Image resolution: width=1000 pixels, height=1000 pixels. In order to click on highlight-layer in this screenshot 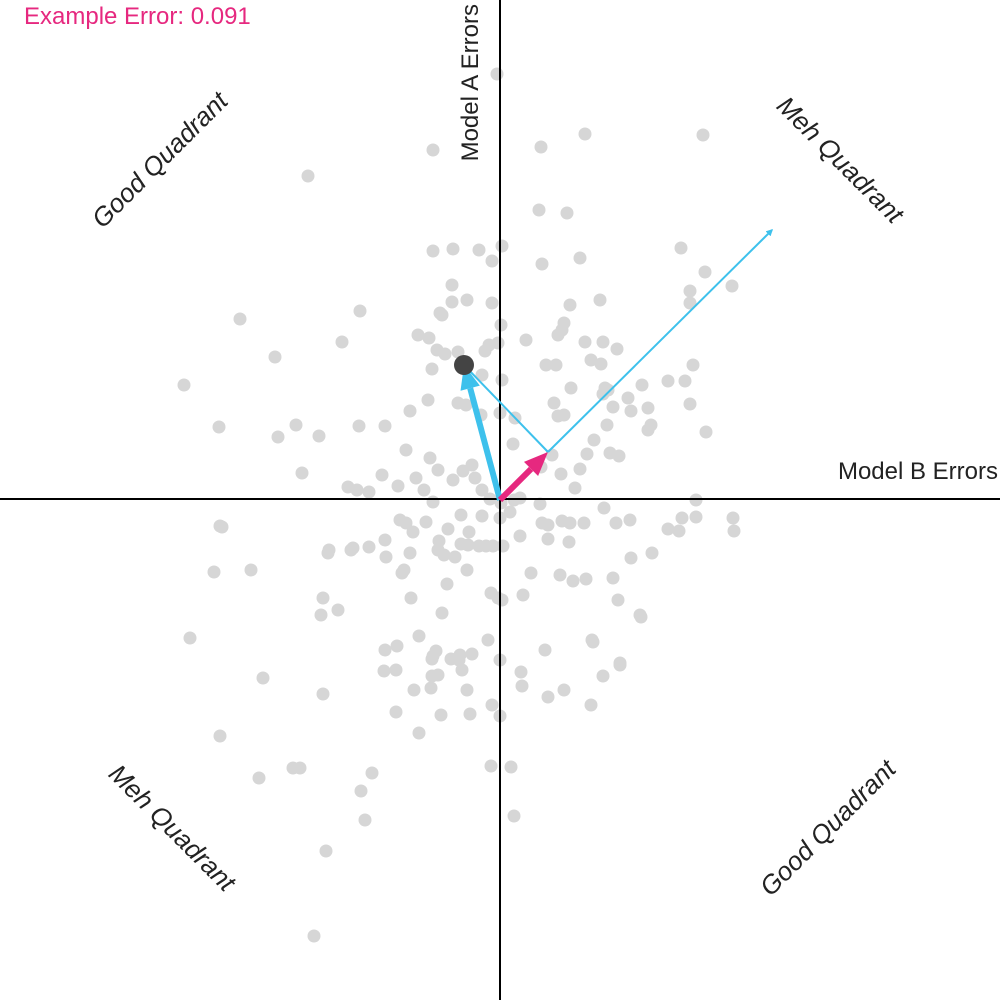, I will do `click(464, 365)`.